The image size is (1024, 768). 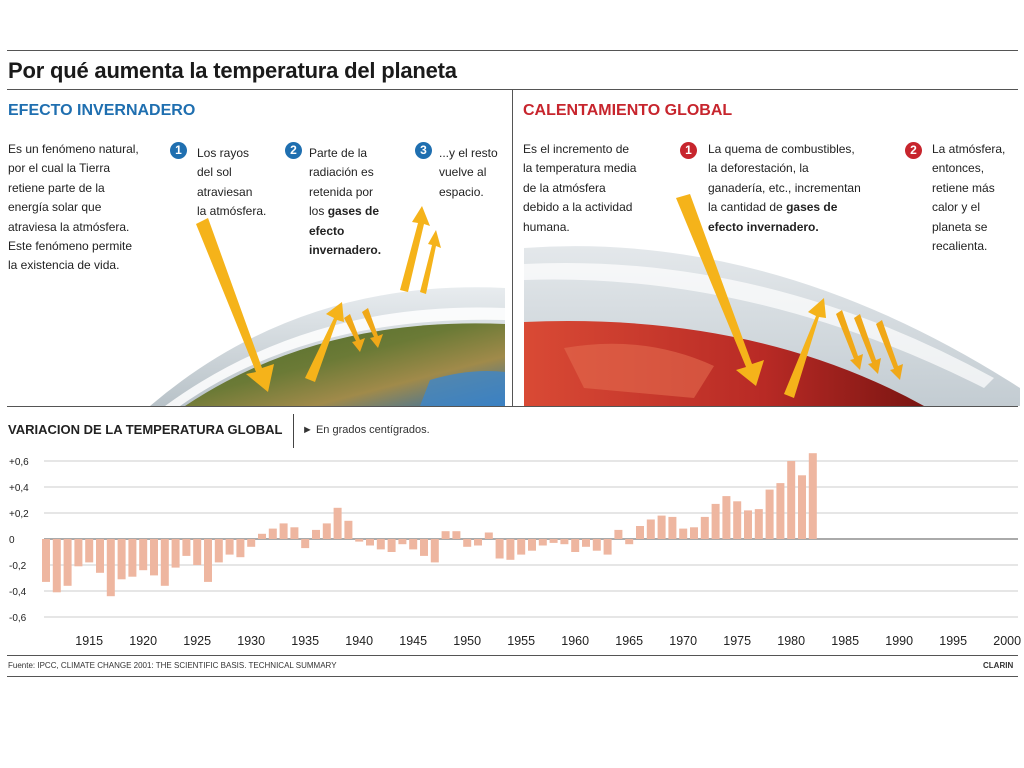 I want to click on x-tick-label: 1965, so click(x=629, y=641).